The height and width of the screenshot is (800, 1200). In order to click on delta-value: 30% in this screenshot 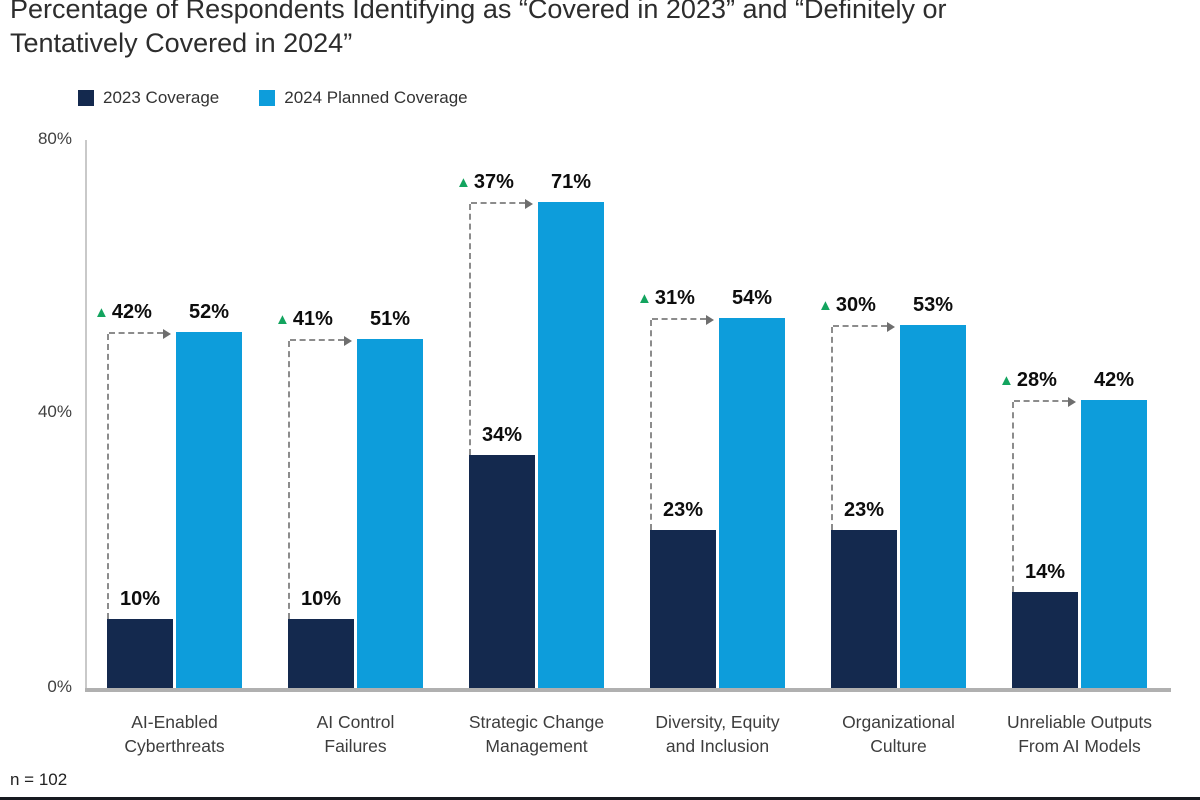, I will do `click(855, 305)`.